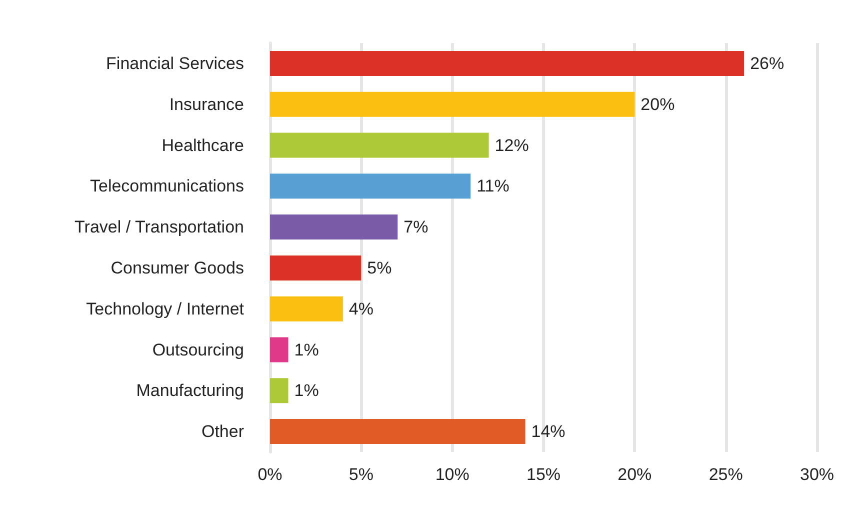 Image resolution: width=868 pixels, height=523 pixels. I want to click on data-label: 14%, so click(548, 432).